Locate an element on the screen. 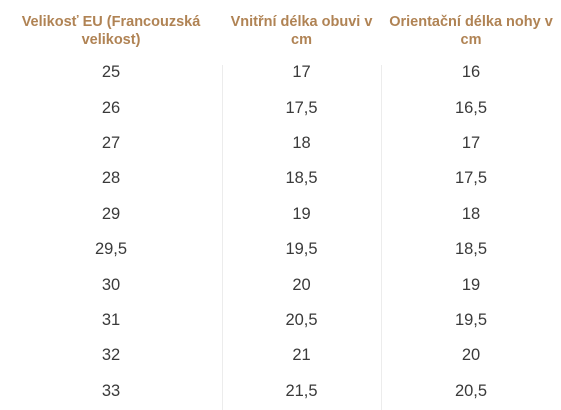  cell-foot-length: 20 is located at coordinates (471, 355).